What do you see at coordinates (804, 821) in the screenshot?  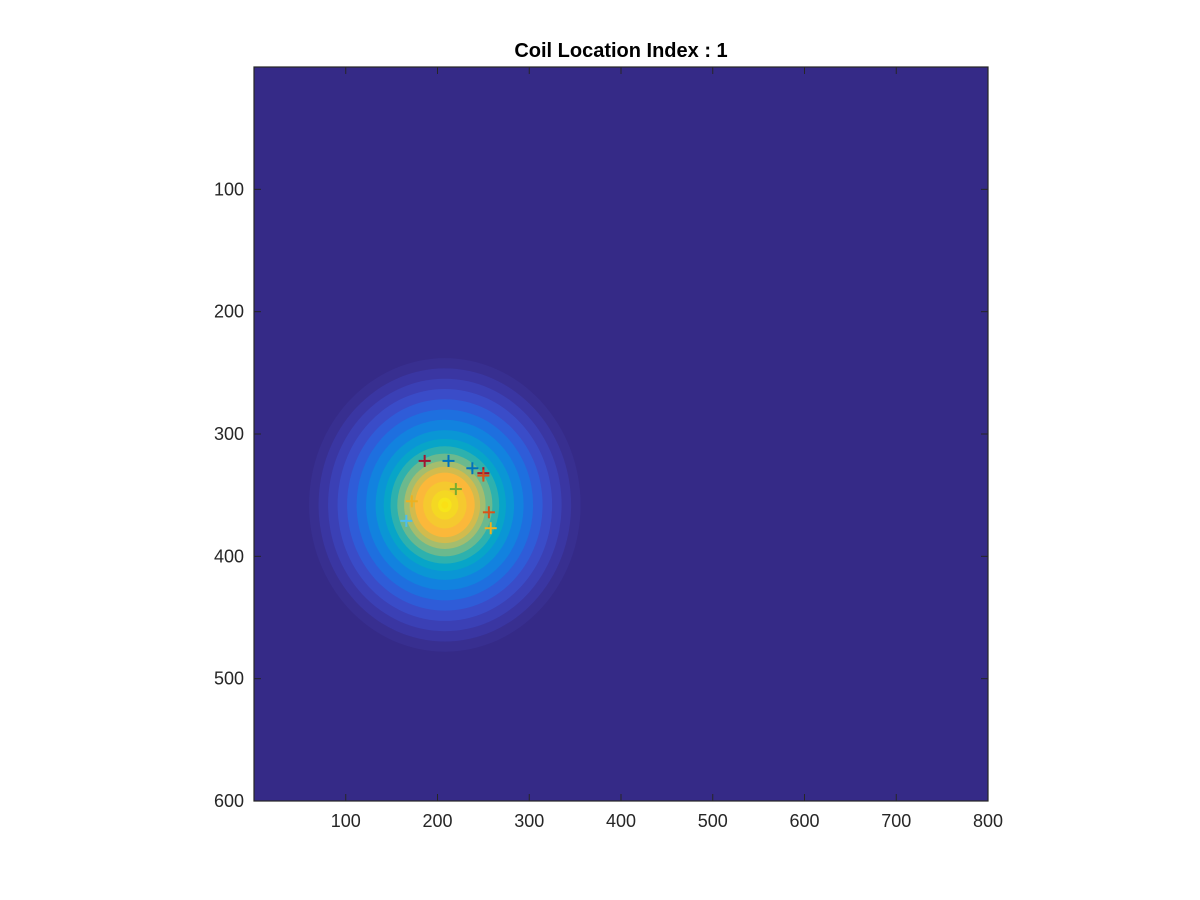 I see `x-tick-label: 600` at bounding box center [804, 821].